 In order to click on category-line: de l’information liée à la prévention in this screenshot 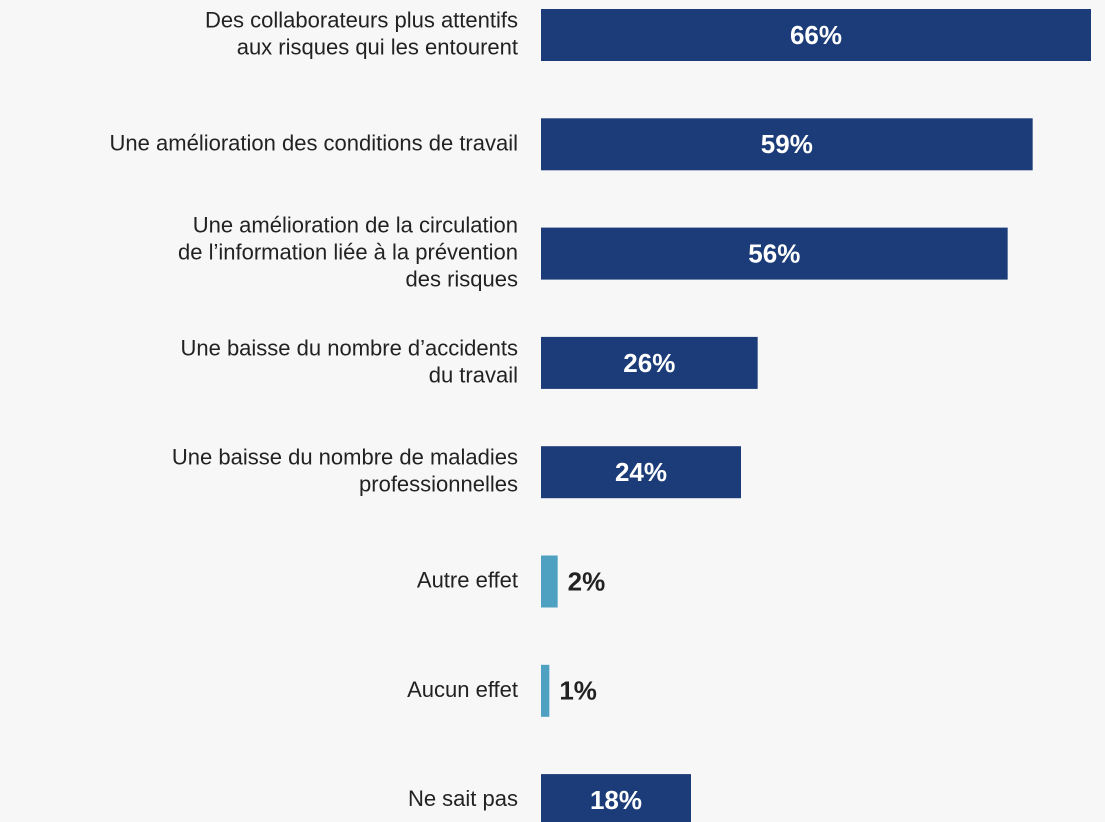, I will do `click(348, 251)`.